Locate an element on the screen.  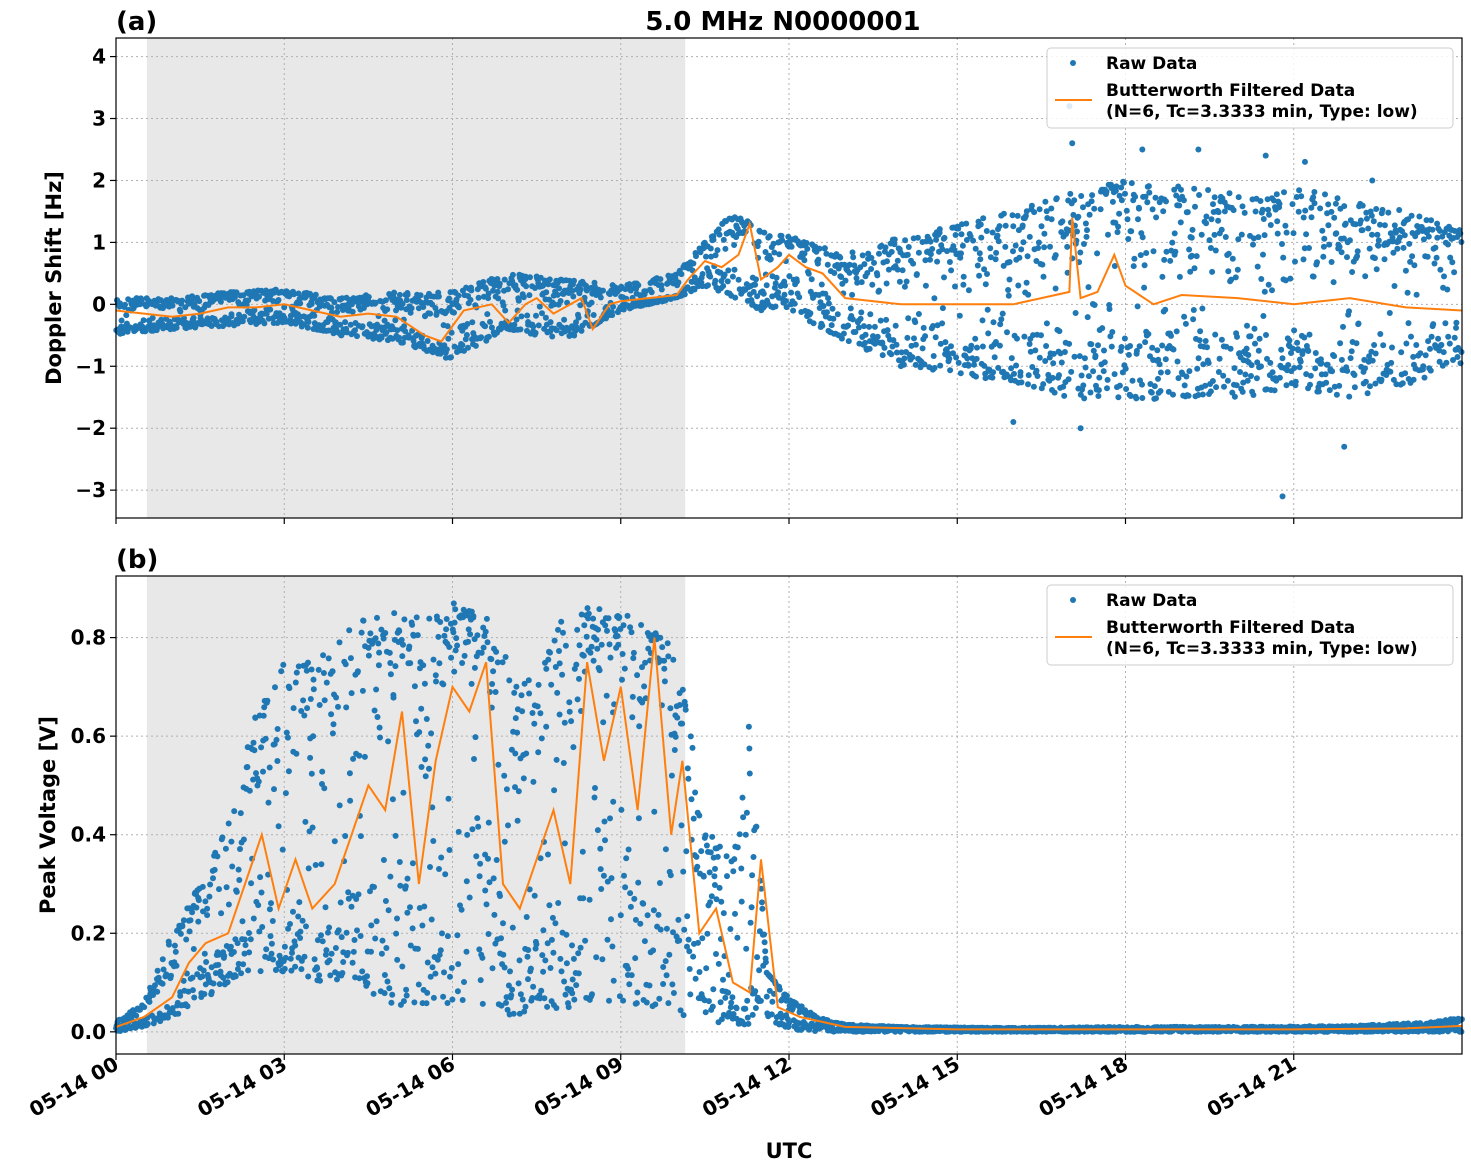
y-tick-label: 4 is located at coordinates (99, 57).